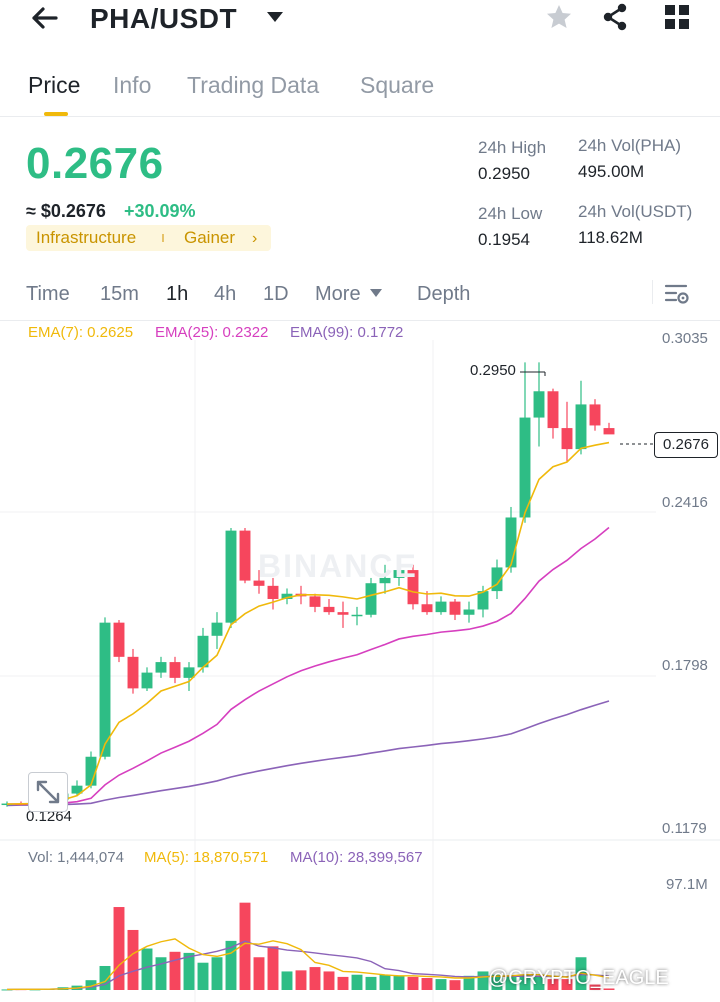 This screenshot has width=720, height=1002. Describe the element at coordinates (163, 238) in the screenshot. I see `tag-separator` at that location.